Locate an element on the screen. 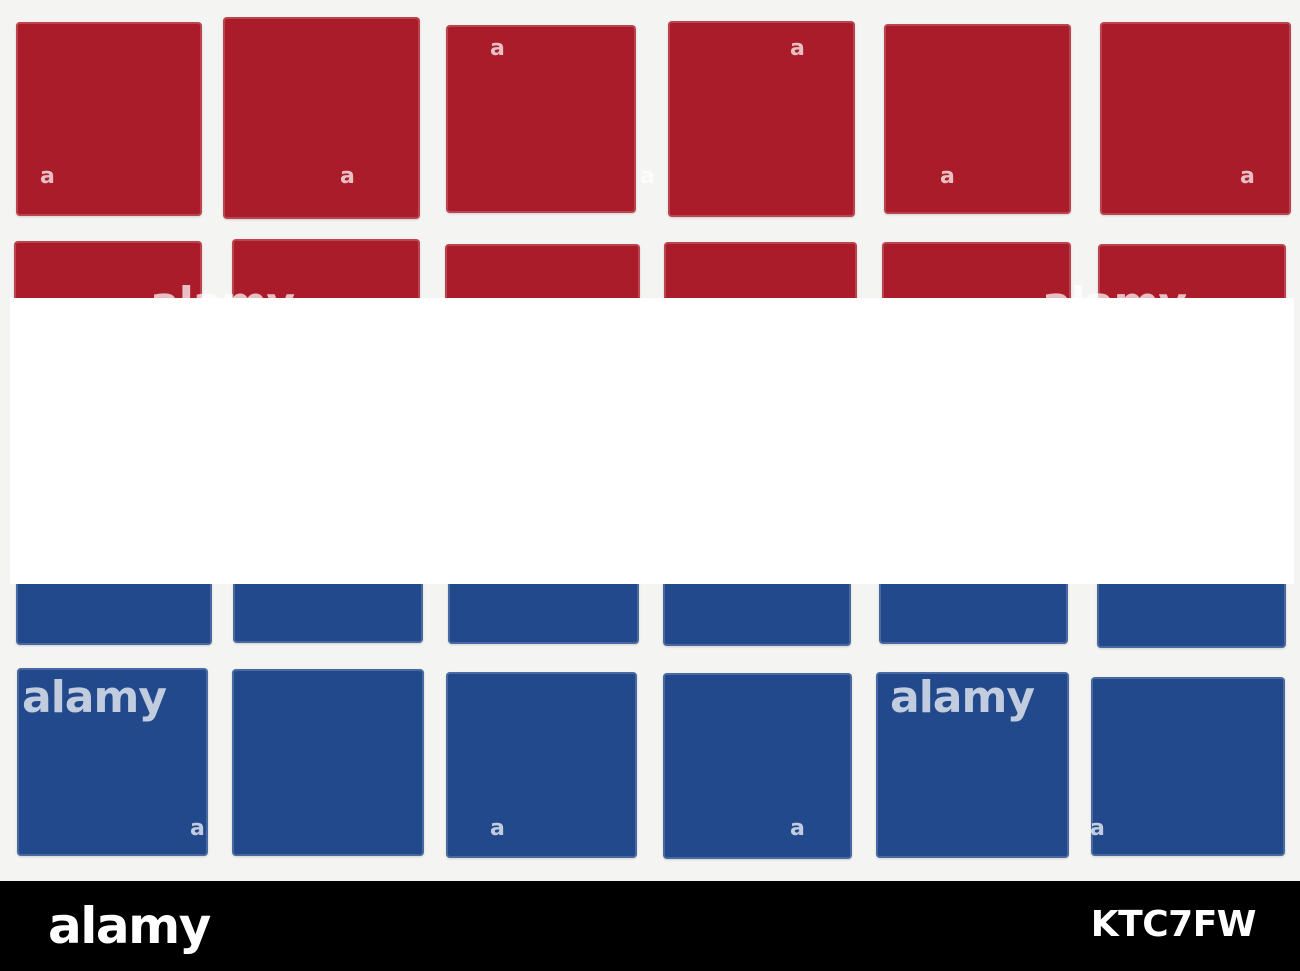 Image resolution: width=1300 pixels, height=971 pixels. watermark-footer: alamy KTC7FW is located at coordinates (650, 926).